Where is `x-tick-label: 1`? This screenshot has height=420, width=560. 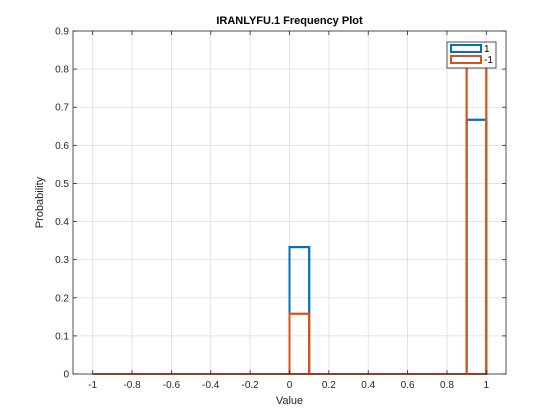
x-tick-label: 1 is located at coordinates (487, 385).